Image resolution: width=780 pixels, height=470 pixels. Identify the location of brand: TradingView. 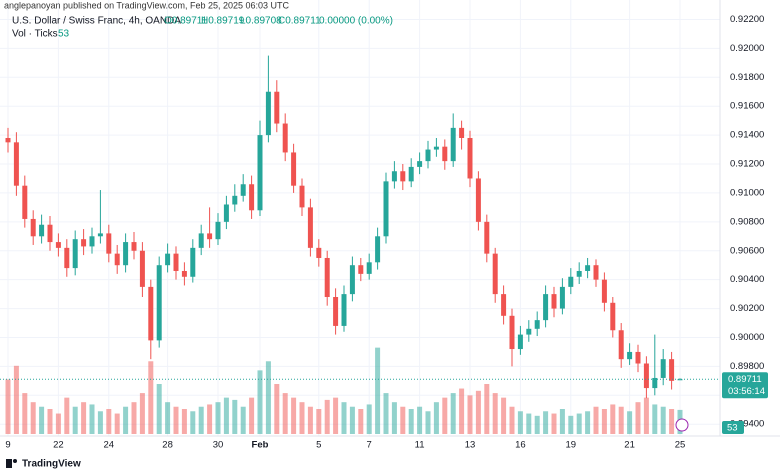
(43, 464).